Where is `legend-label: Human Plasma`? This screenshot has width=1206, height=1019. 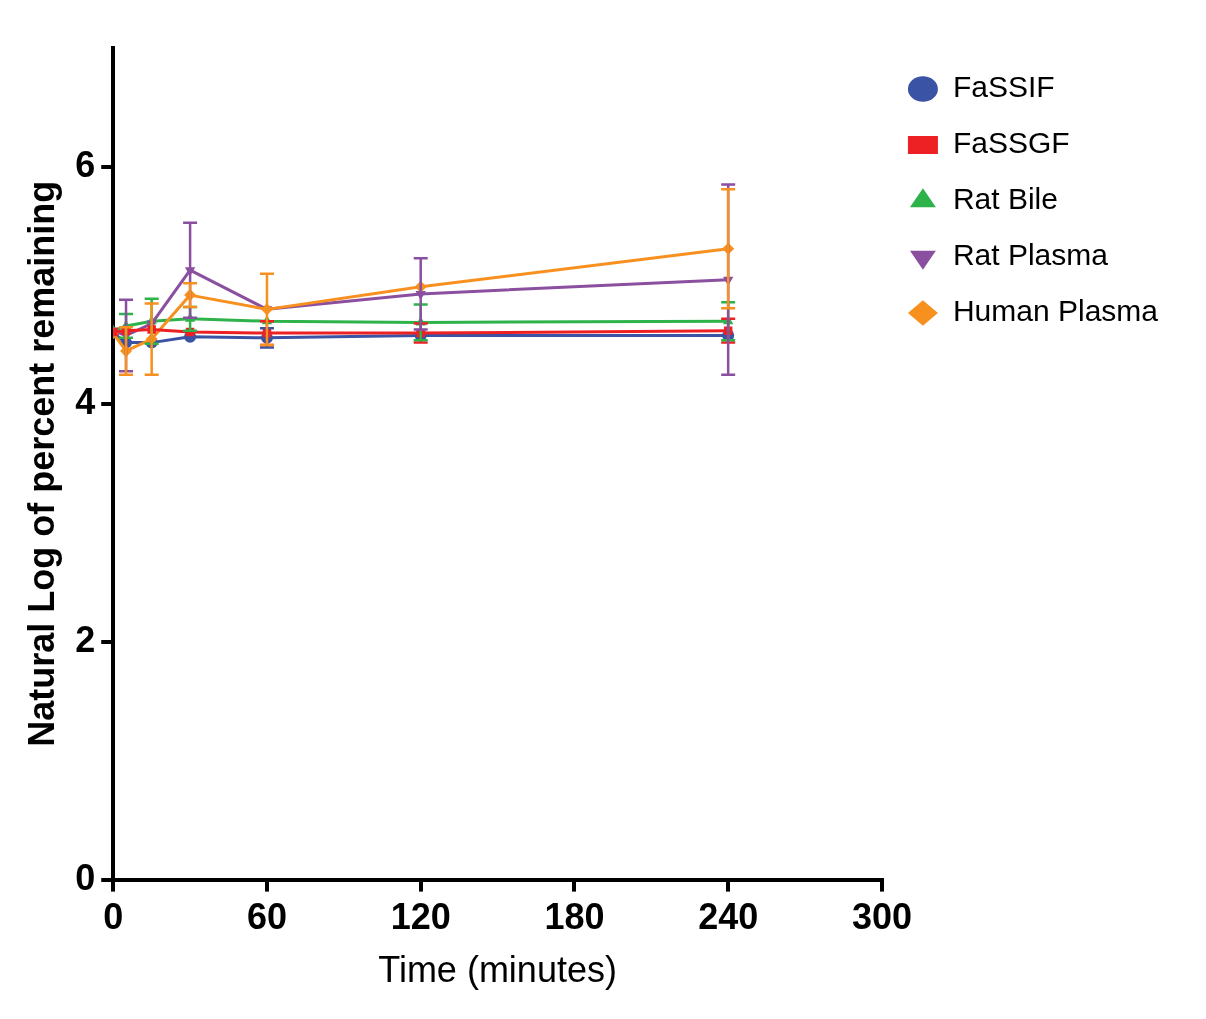 legend-label: Human Plasma is located at coordinates (1055, 311).